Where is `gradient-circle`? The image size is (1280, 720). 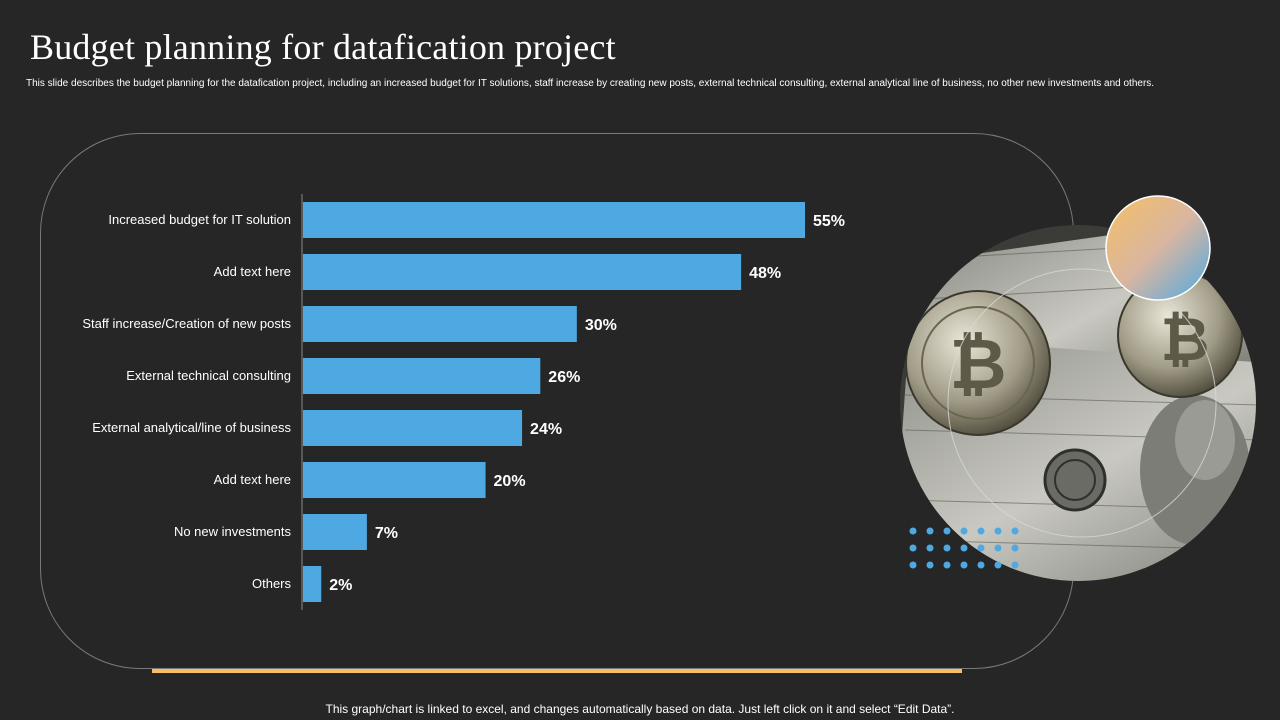 gradient-circle is located at coordinates (1158, 248).